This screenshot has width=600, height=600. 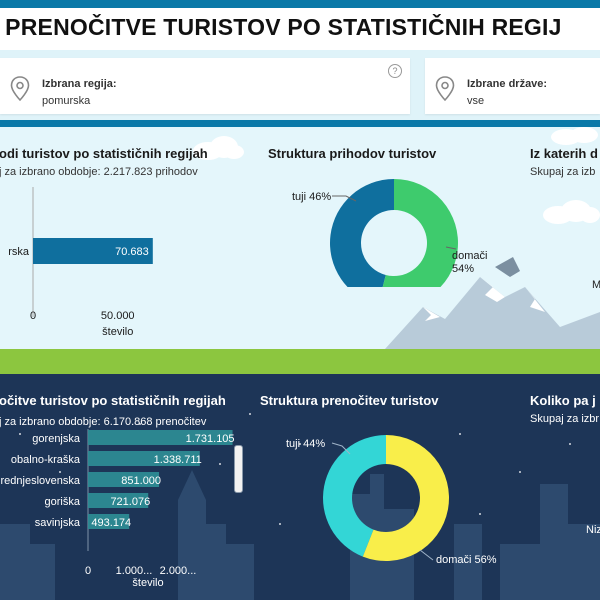 I want to click on grass-strip, so click(x=300, y=361).